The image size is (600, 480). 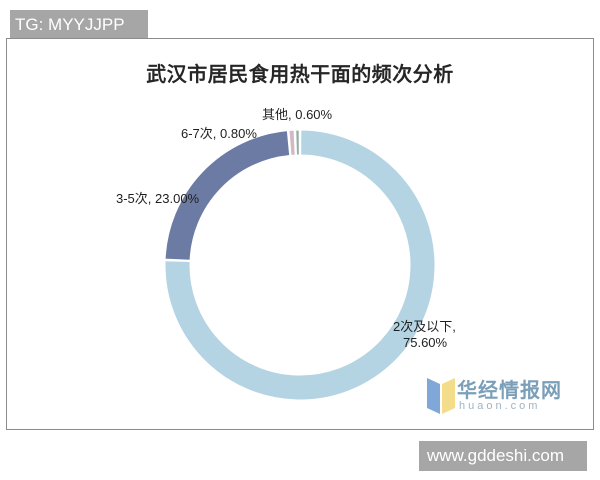 What do you see at coordinates (297, 114) in the screenshot?
I see `label-other: 其他, 0.60%` at bounding box center [297, 114].